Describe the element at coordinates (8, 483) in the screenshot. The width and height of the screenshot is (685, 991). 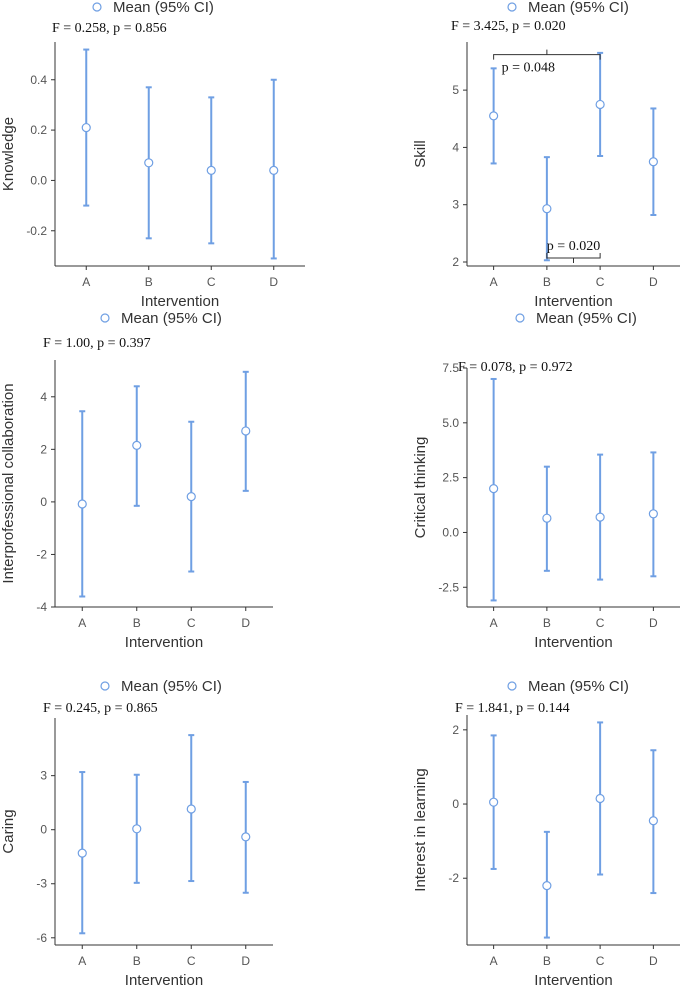
I see `y-axis-title: Interprofessional collaboration` at that location.